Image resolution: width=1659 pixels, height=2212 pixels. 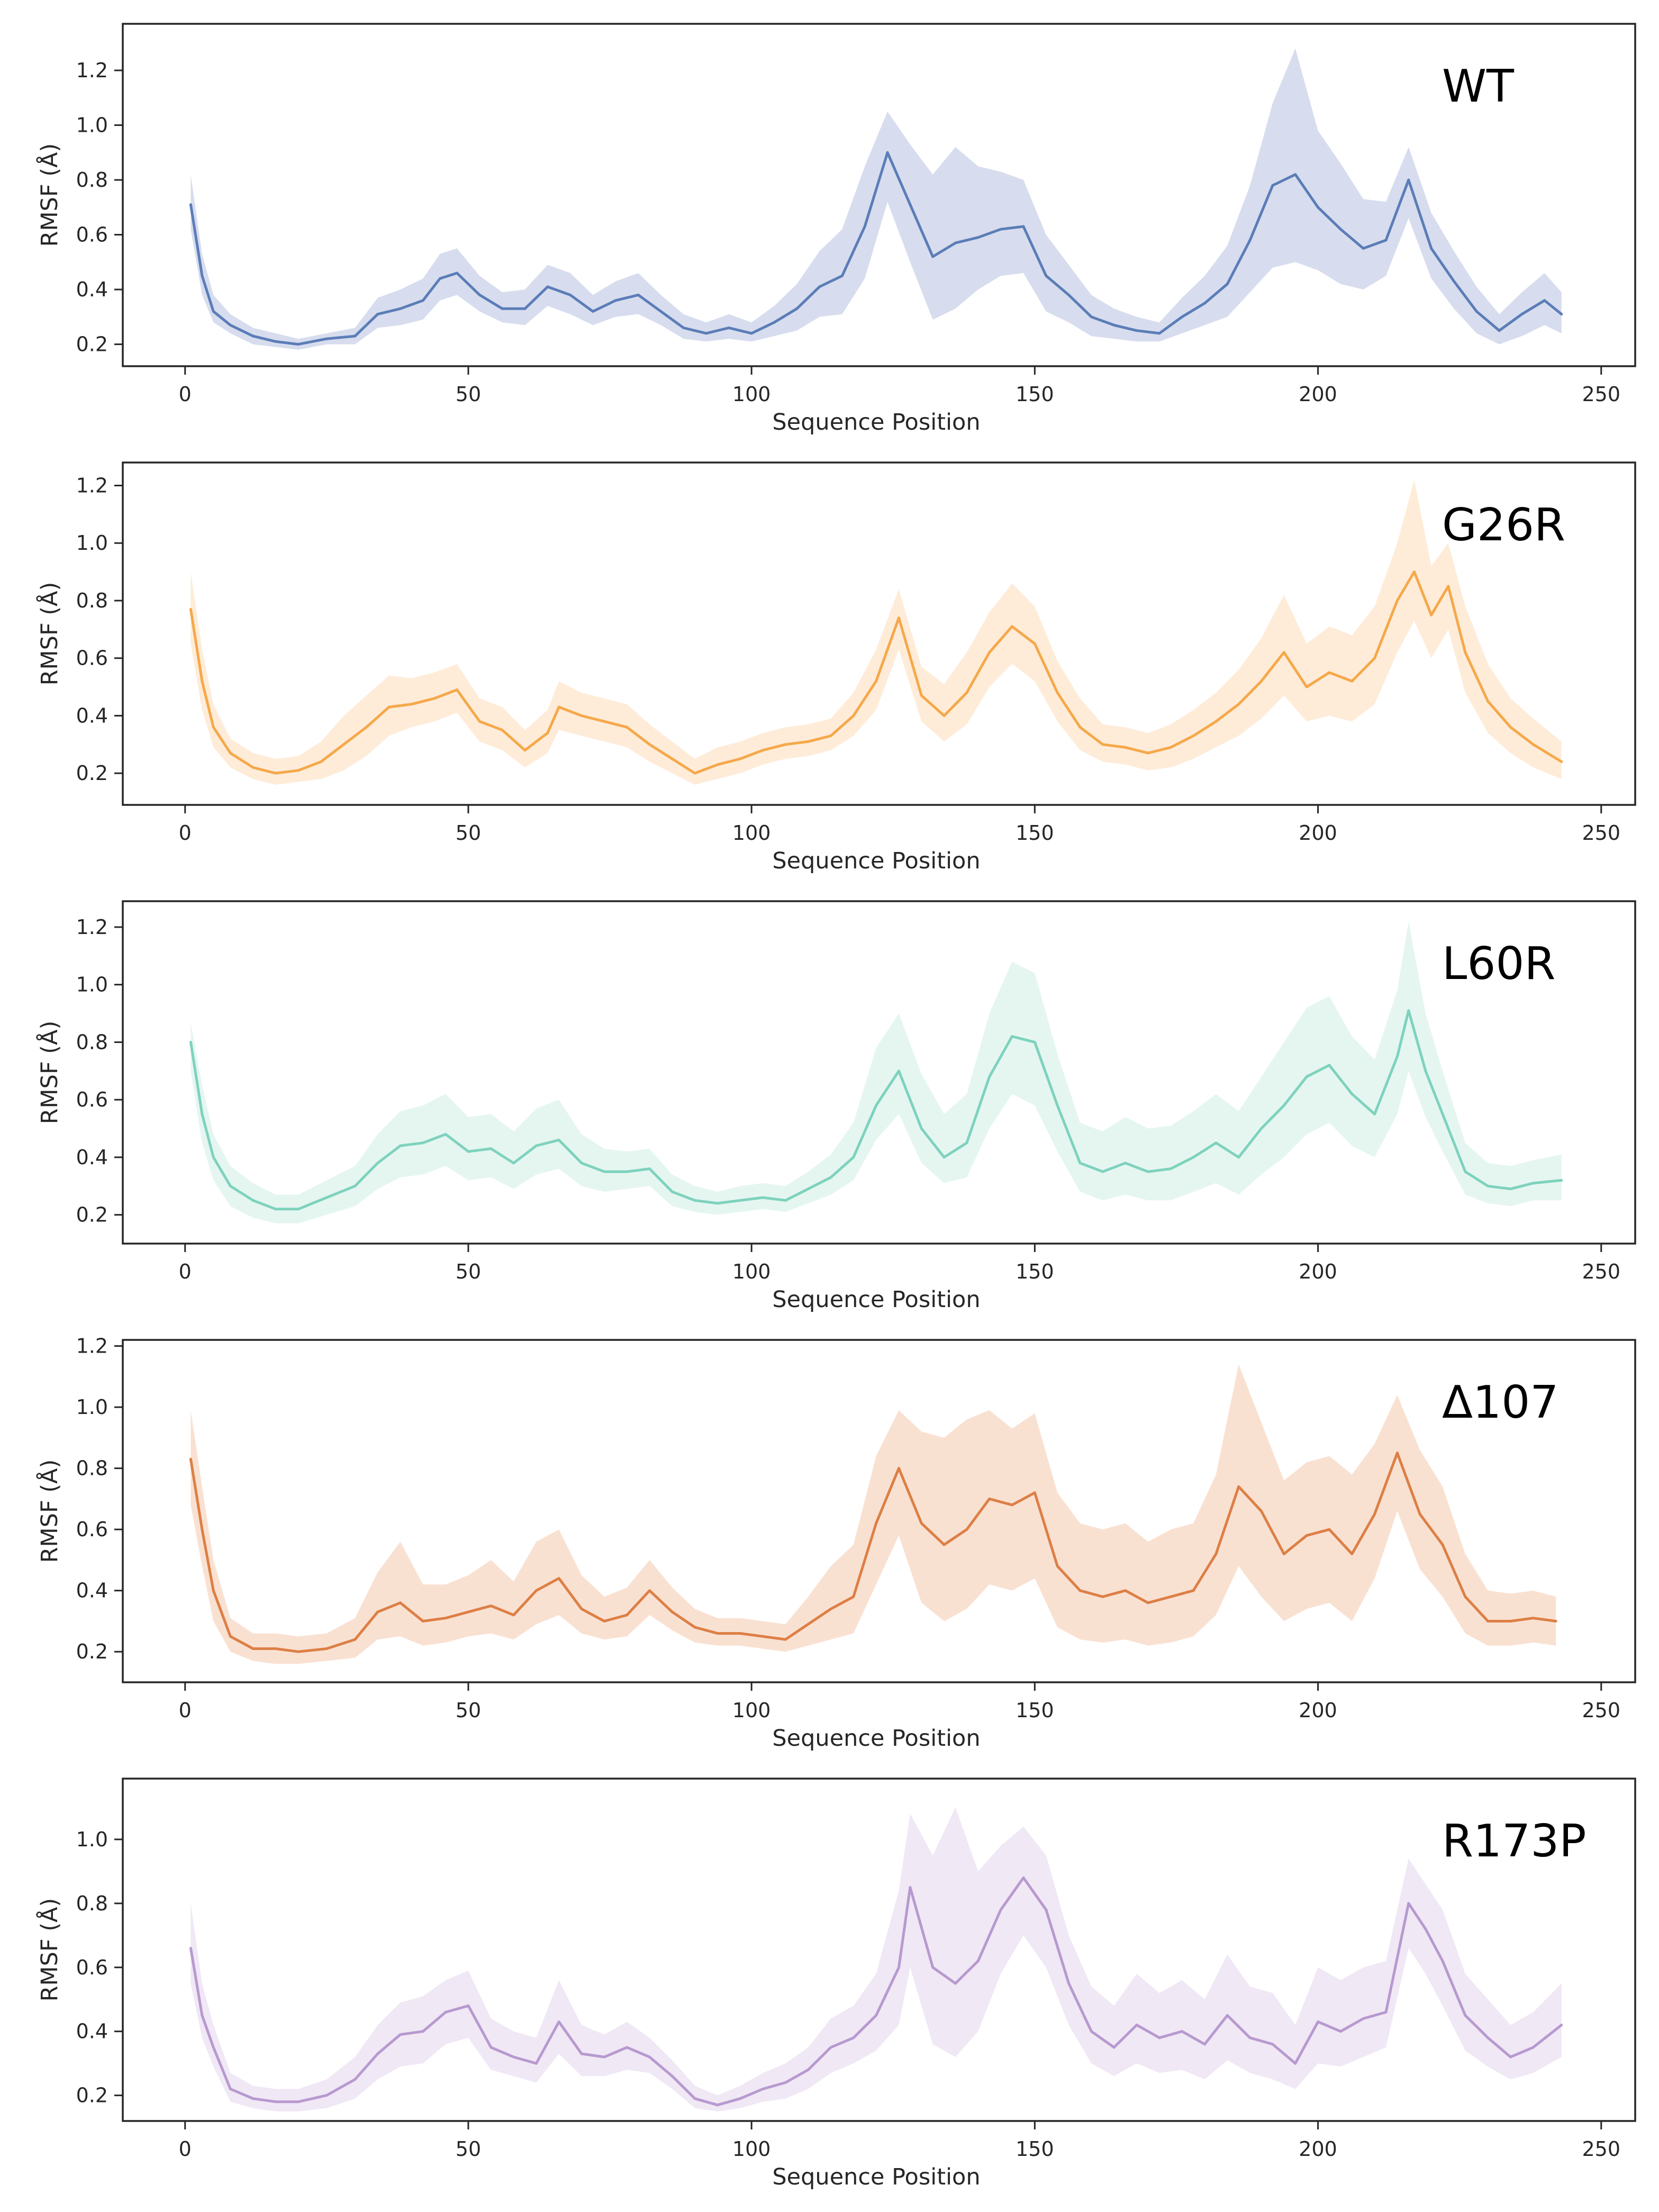 What do you see at coordinates (879, 195) in the screenshot?
I see `plot-frame` at bounding box center [879, 195].